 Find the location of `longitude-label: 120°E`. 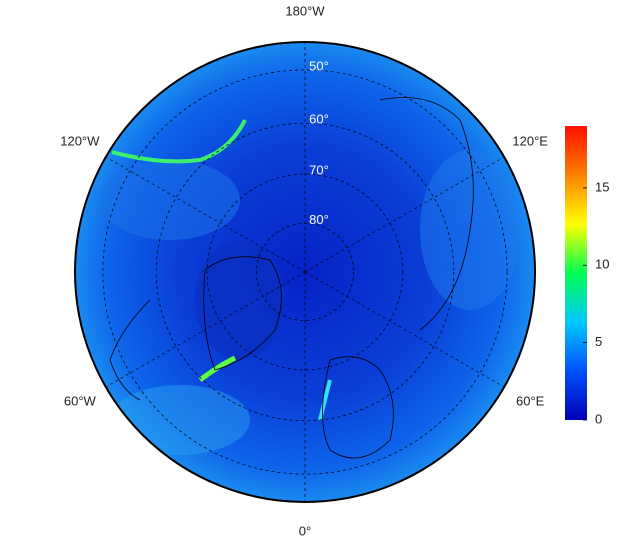

longitude-label: 120°E is located at coordinates (530, 140).